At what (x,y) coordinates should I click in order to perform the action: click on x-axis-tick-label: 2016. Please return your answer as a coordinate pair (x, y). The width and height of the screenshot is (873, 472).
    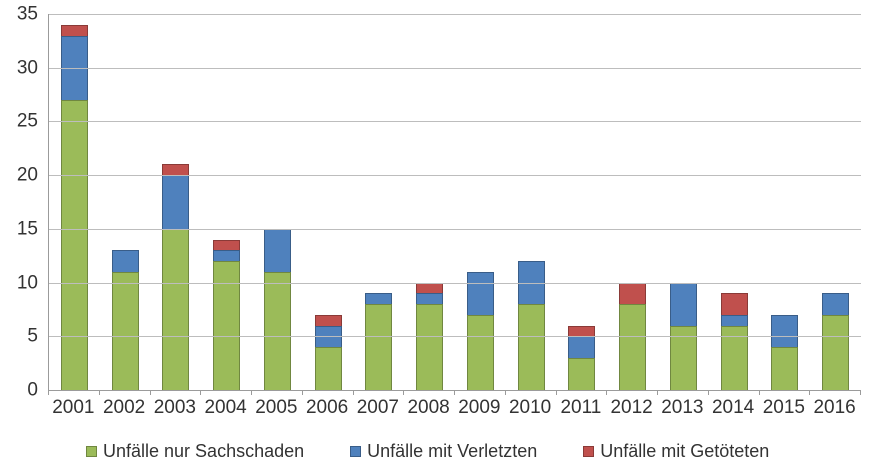
    Looking at the image, I should click on (834, 407).